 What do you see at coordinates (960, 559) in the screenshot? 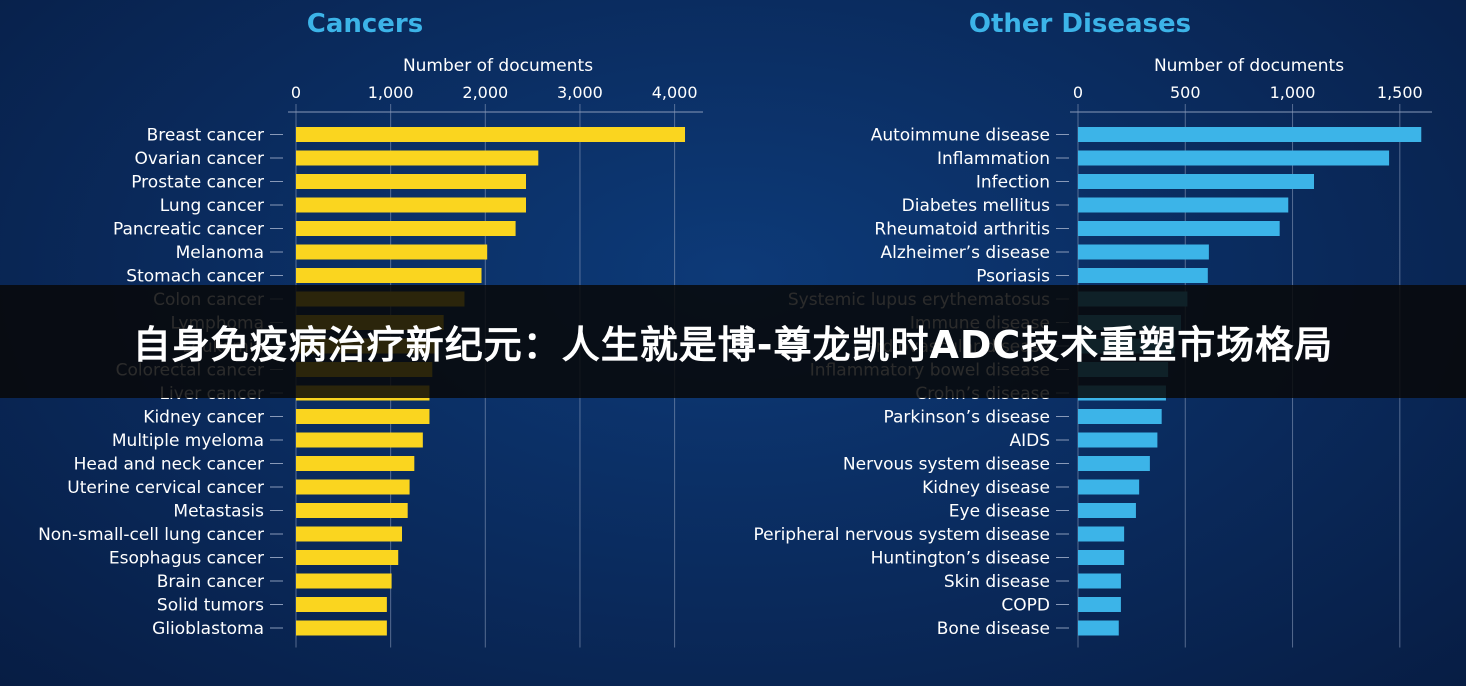
I see `other-category-label: Huntington’s disease` at bounding box center [960, 559].